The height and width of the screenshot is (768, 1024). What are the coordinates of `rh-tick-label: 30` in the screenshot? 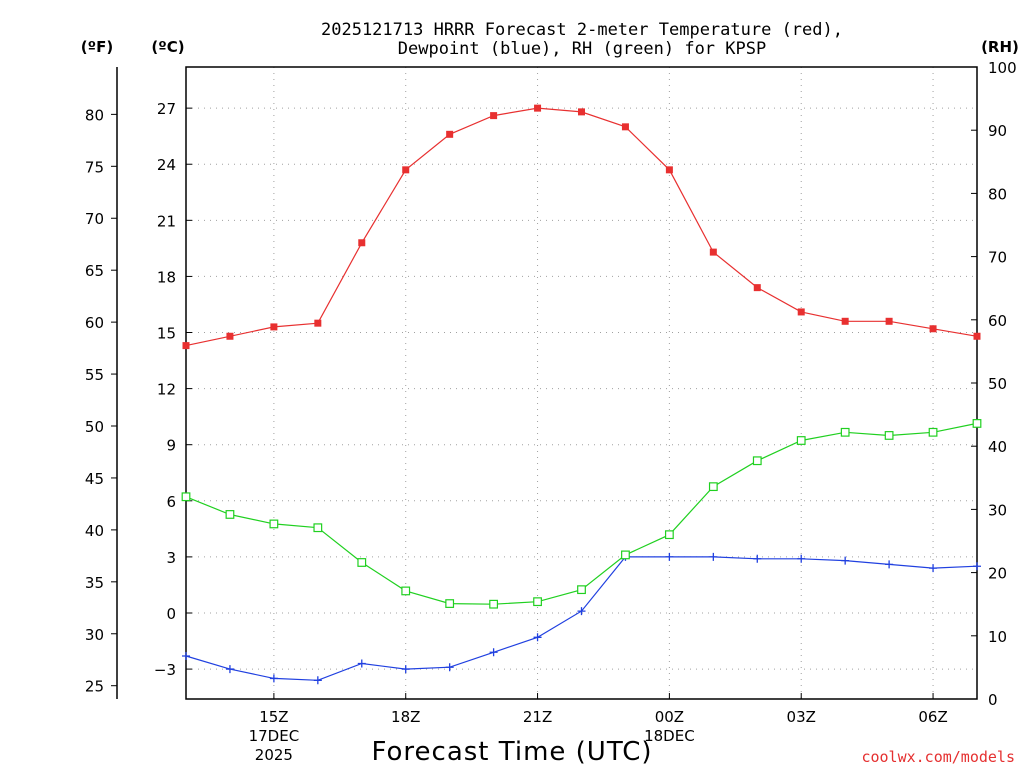 It's located at (997, 510).